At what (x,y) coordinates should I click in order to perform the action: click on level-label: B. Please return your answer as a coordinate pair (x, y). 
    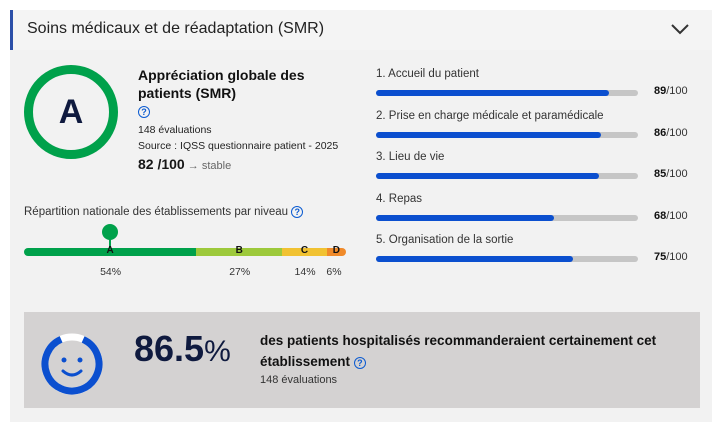
    Looking at the image, I should click on (239, 250).